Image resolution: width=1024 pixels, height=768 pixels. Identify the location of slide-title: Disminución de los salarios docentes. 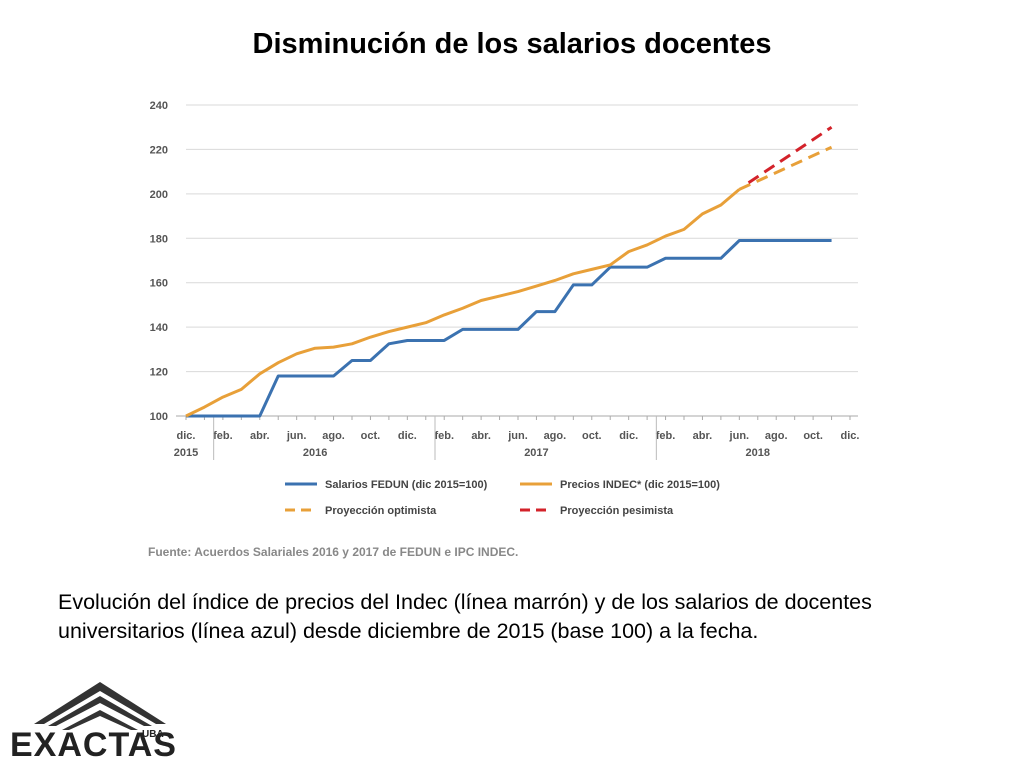
(512, 44).